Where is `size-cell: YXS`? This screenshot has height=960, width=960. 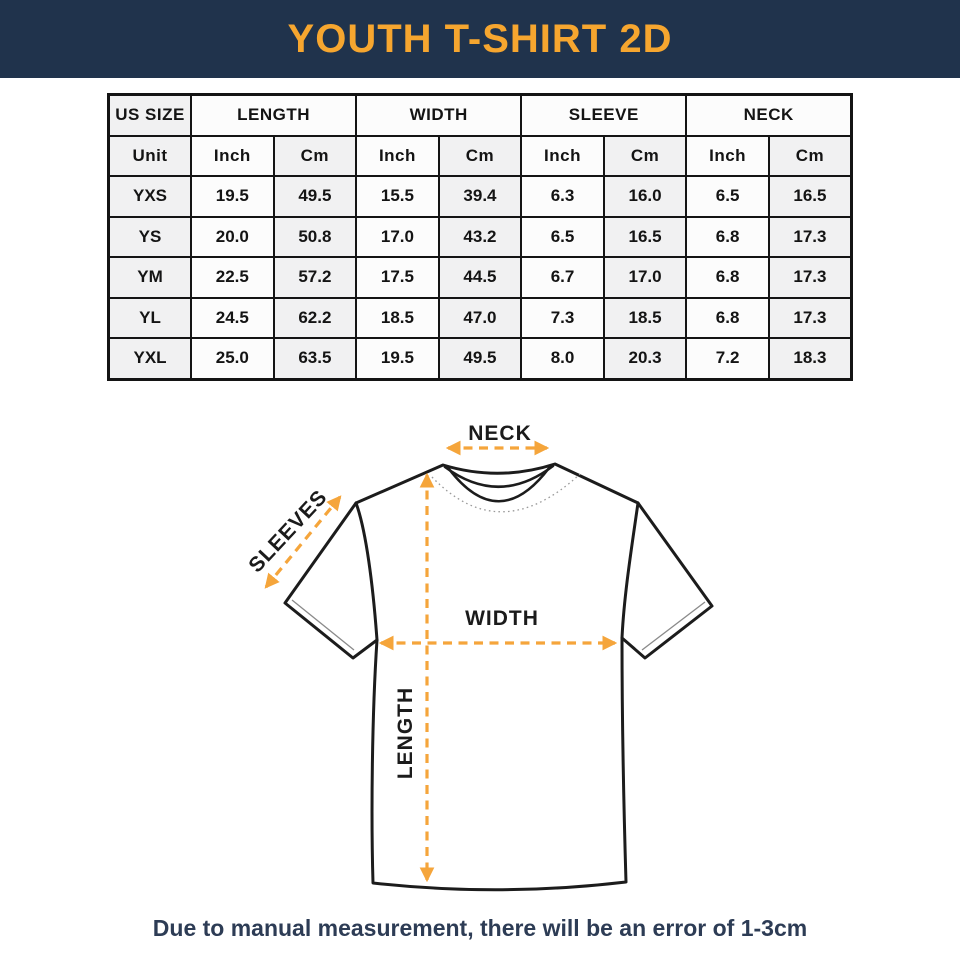
size-cell: YXS is located at coordinates (150, 196).